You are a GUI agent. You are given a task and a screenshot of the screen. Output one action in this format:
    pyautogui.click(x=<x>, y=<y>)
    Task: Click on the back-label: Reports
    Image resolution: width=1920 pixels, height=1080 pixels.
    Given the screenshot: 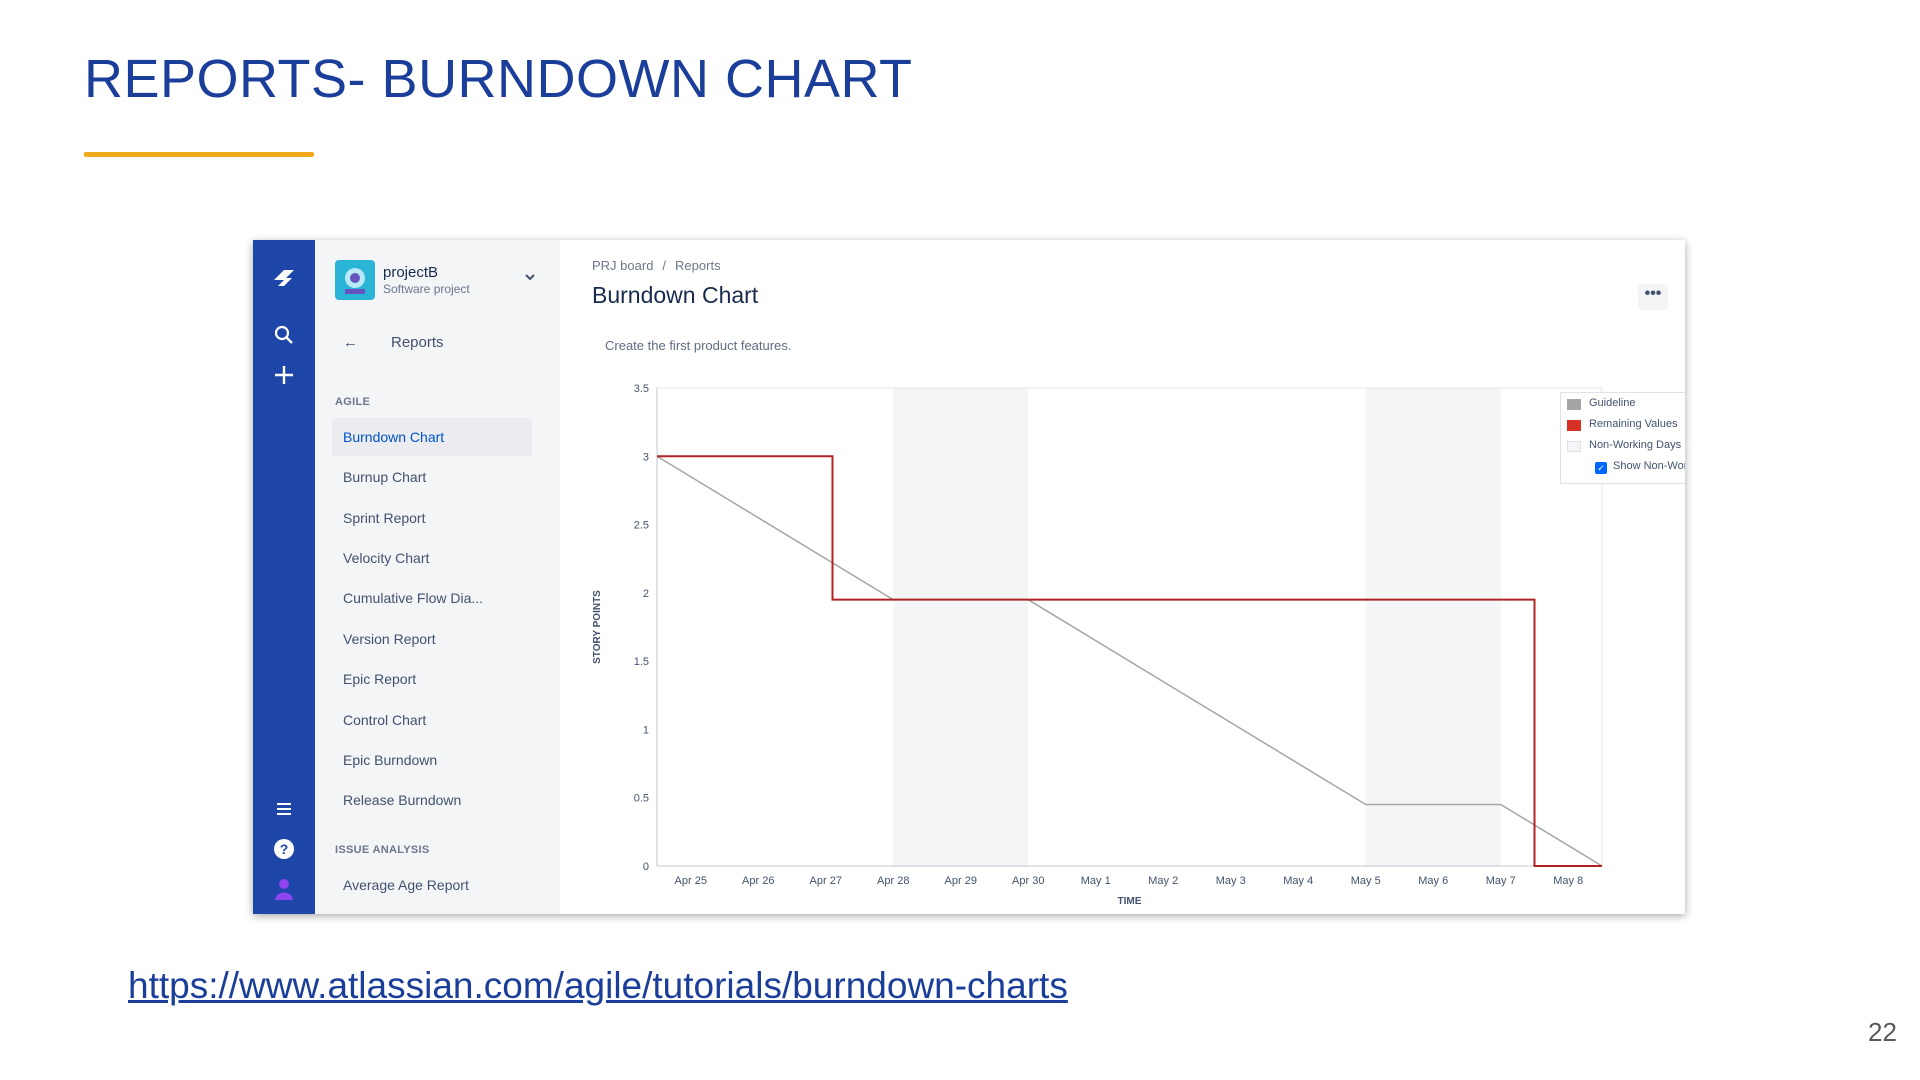 What is the action you would take?
    pyautogui.click(x=417, y=342)
    